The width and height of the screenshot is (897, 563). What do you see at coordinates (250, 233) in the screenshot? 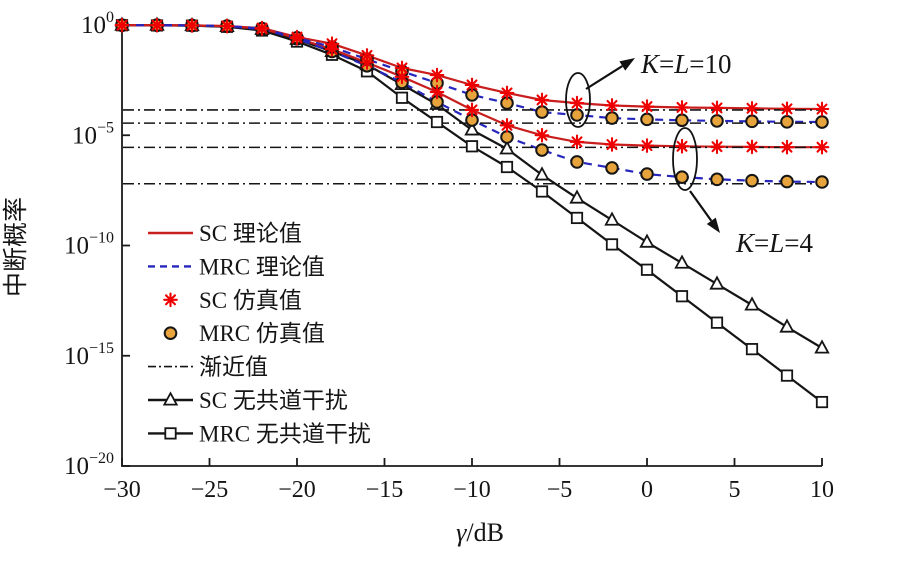
I see `legend-item-label: SC 理论值` at bounding box center [250, 233].